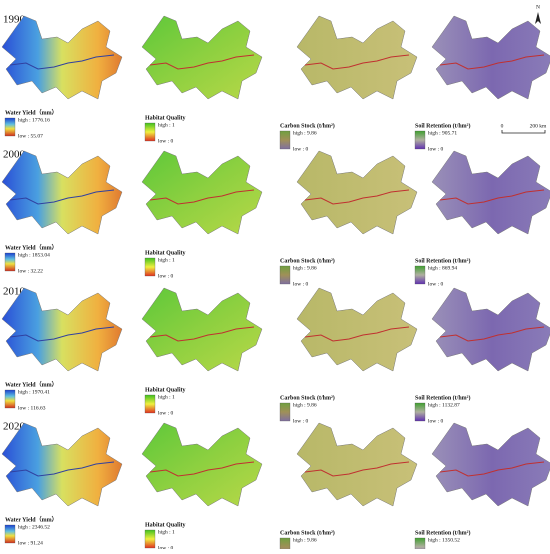 This screenshot has width=550, height=554. What do you see at coordinates (32, 408) in the screenshot?
I see `legend-low: low : 116.63` at bounding box center [32, 408].